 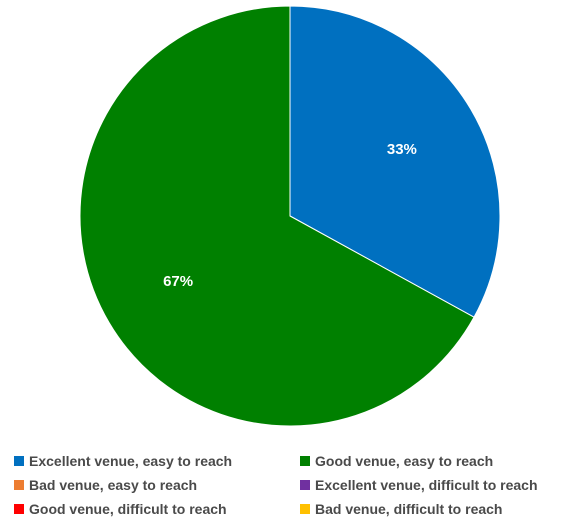 I want to click on legend-label: Good venue, difficult to reach, so click(x=128, y=509).